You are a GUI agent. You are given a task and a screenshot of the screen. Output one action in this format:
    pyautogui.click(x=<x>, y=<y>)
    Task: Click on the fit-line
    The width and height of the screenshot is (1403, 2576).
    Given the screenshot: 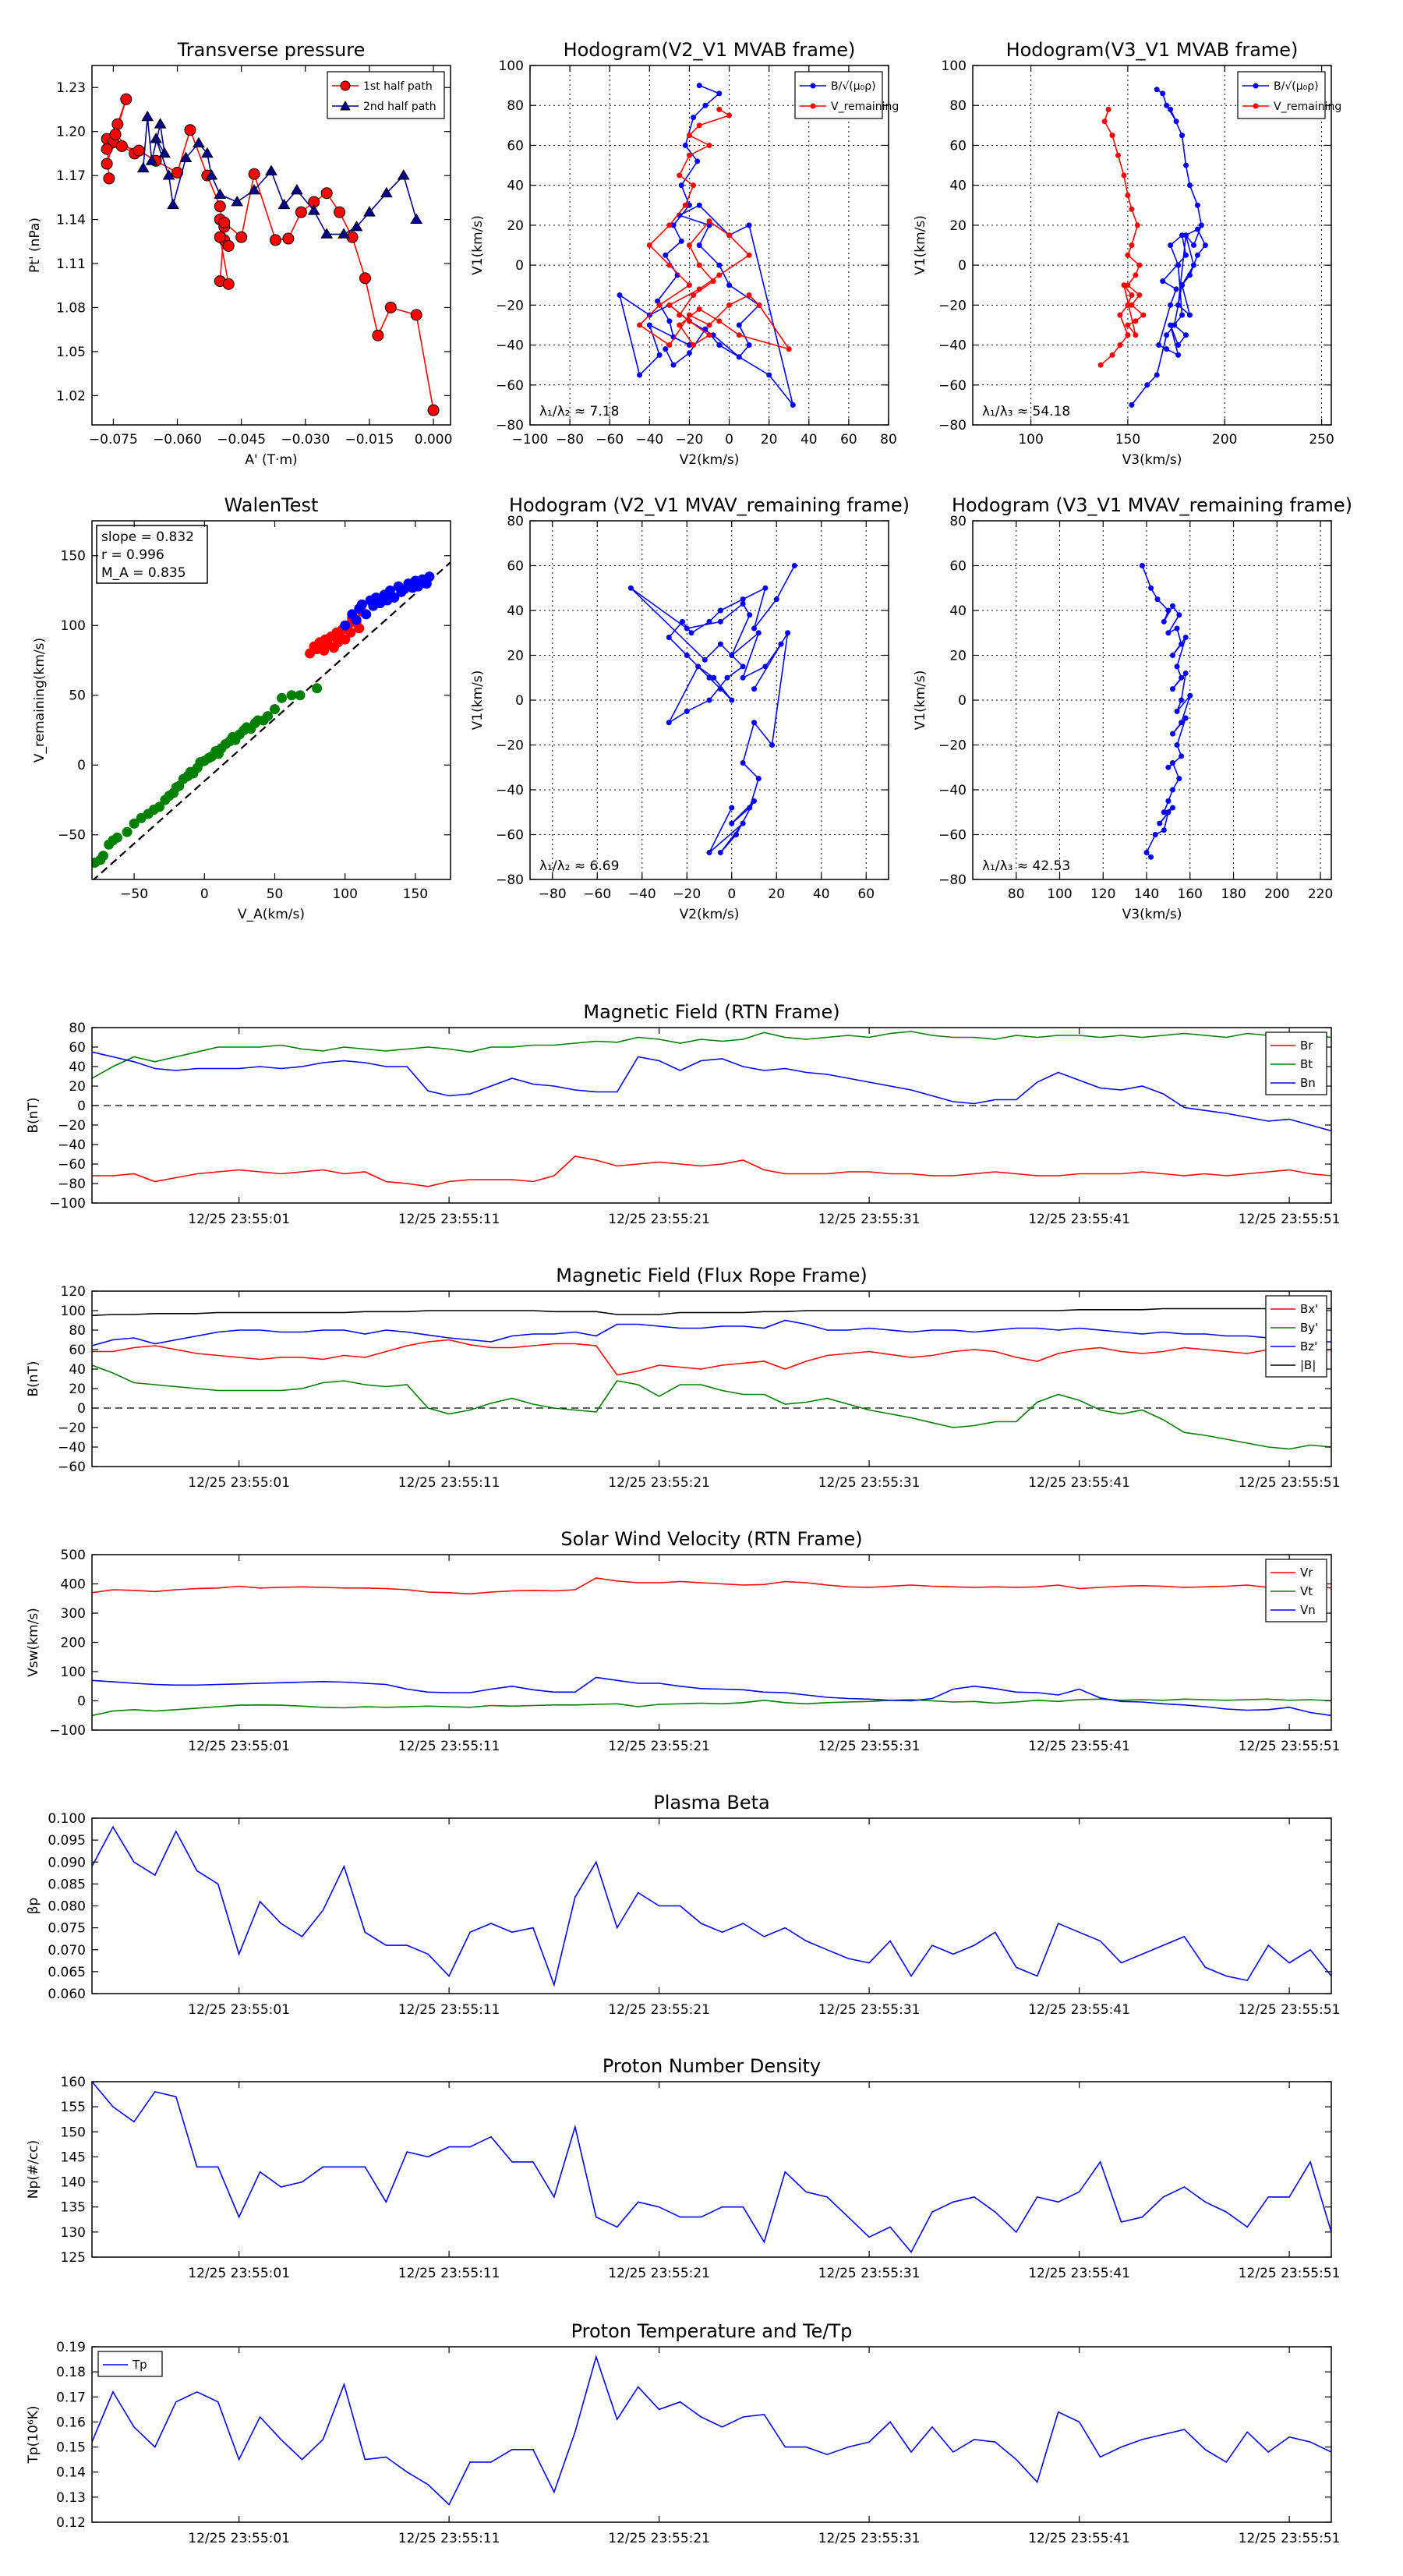 What is the action you would take?
    pyautogui.click(x=271, y=720)
    